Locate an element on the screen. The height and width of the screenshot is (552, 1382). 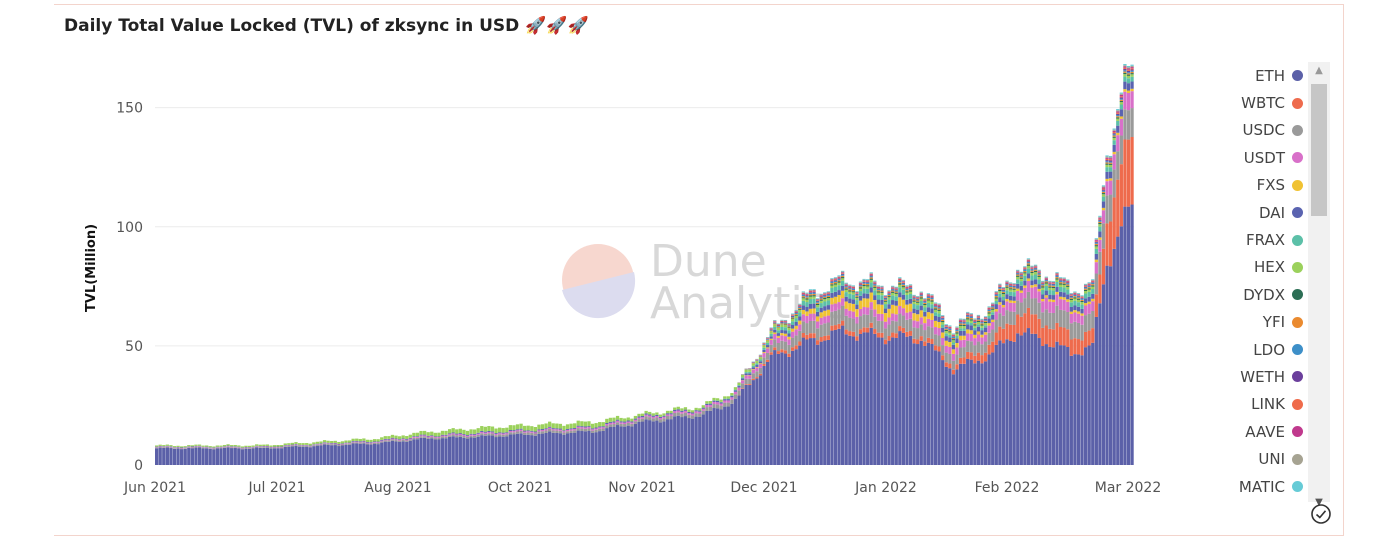
legend-item-usdt: USDT is located at coordinates (1249, 157).